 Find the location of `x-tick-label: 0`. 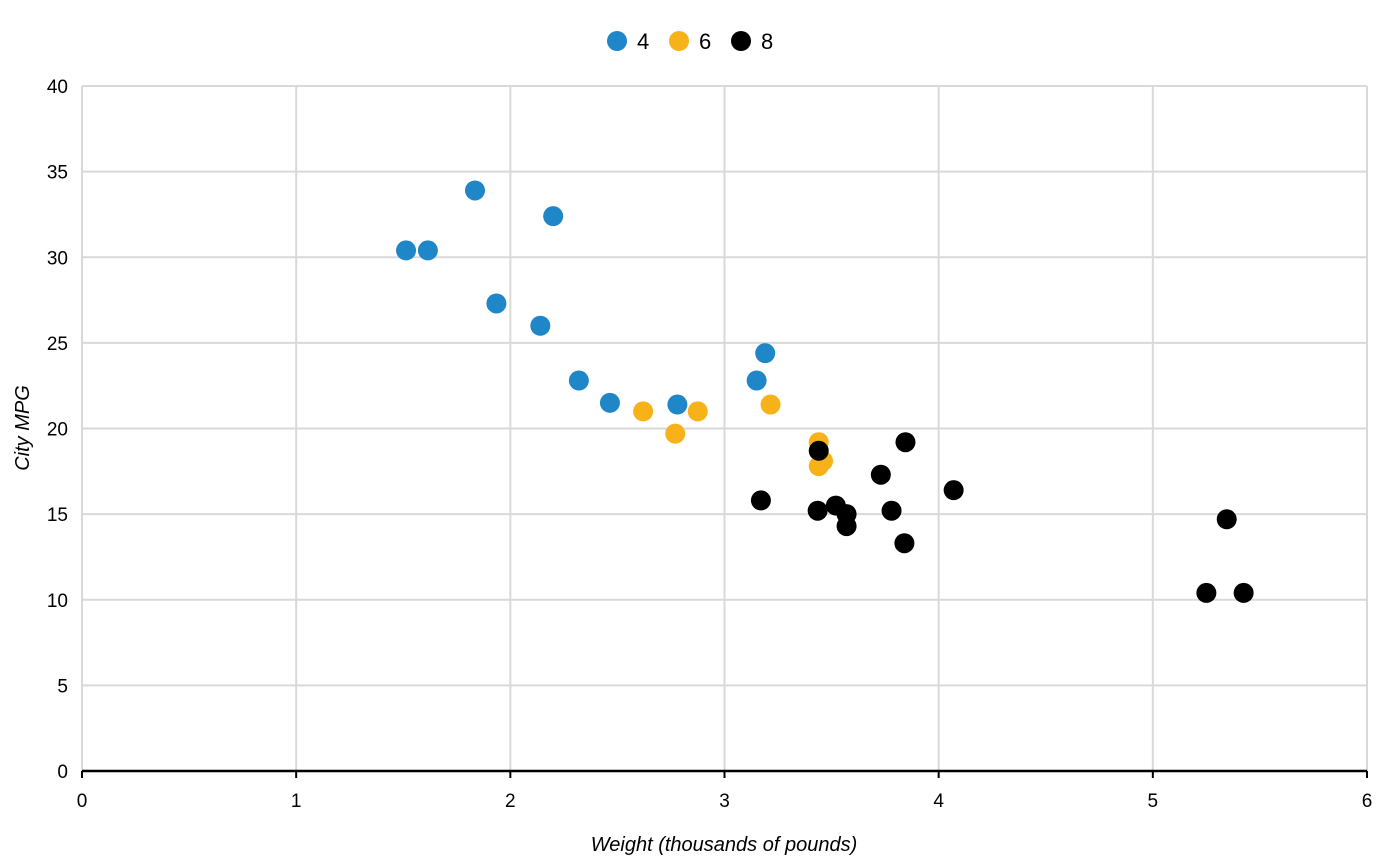

x-tick-label: 0 is located at coordinates (82, 801).